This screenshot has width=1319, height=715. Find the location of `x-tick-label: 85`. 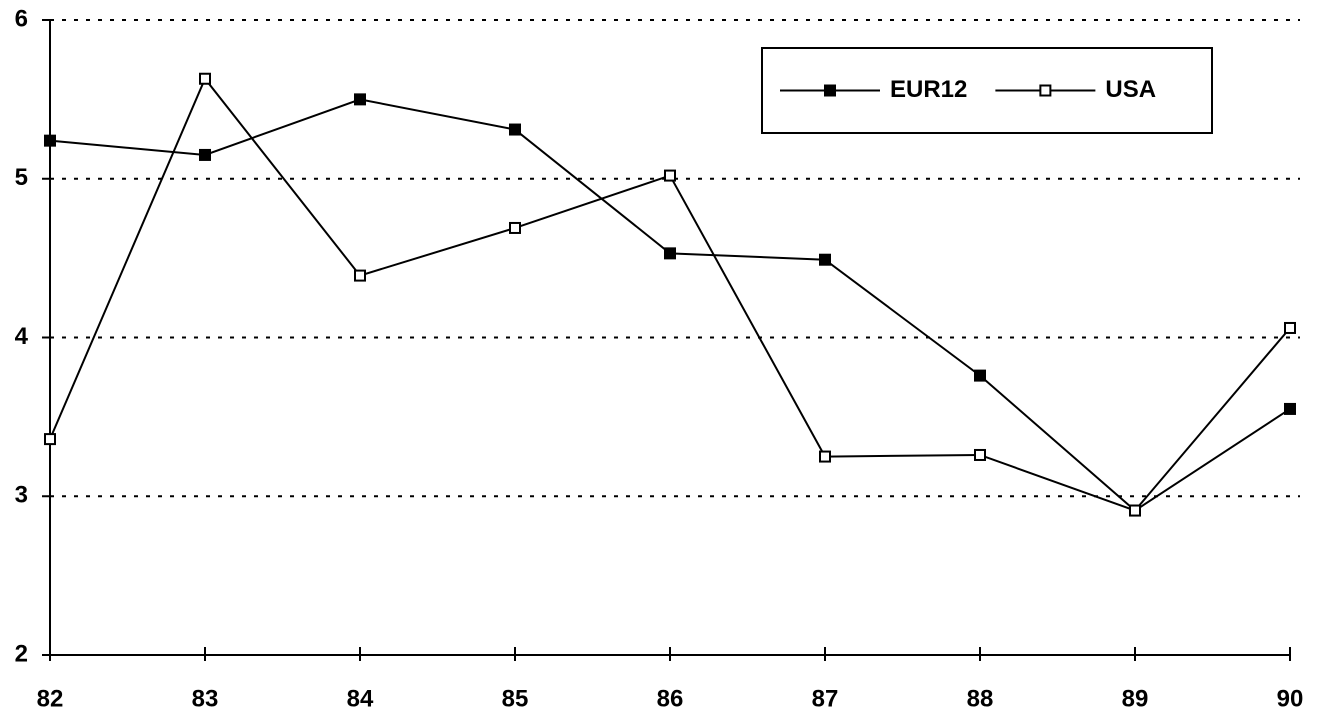

x-tick-label: 85 is located at coordinates (515, 698).